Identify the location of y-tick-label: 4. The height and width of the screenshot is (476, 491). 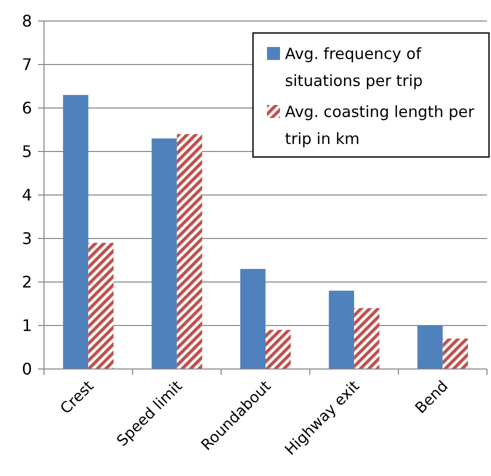
(27, 195).